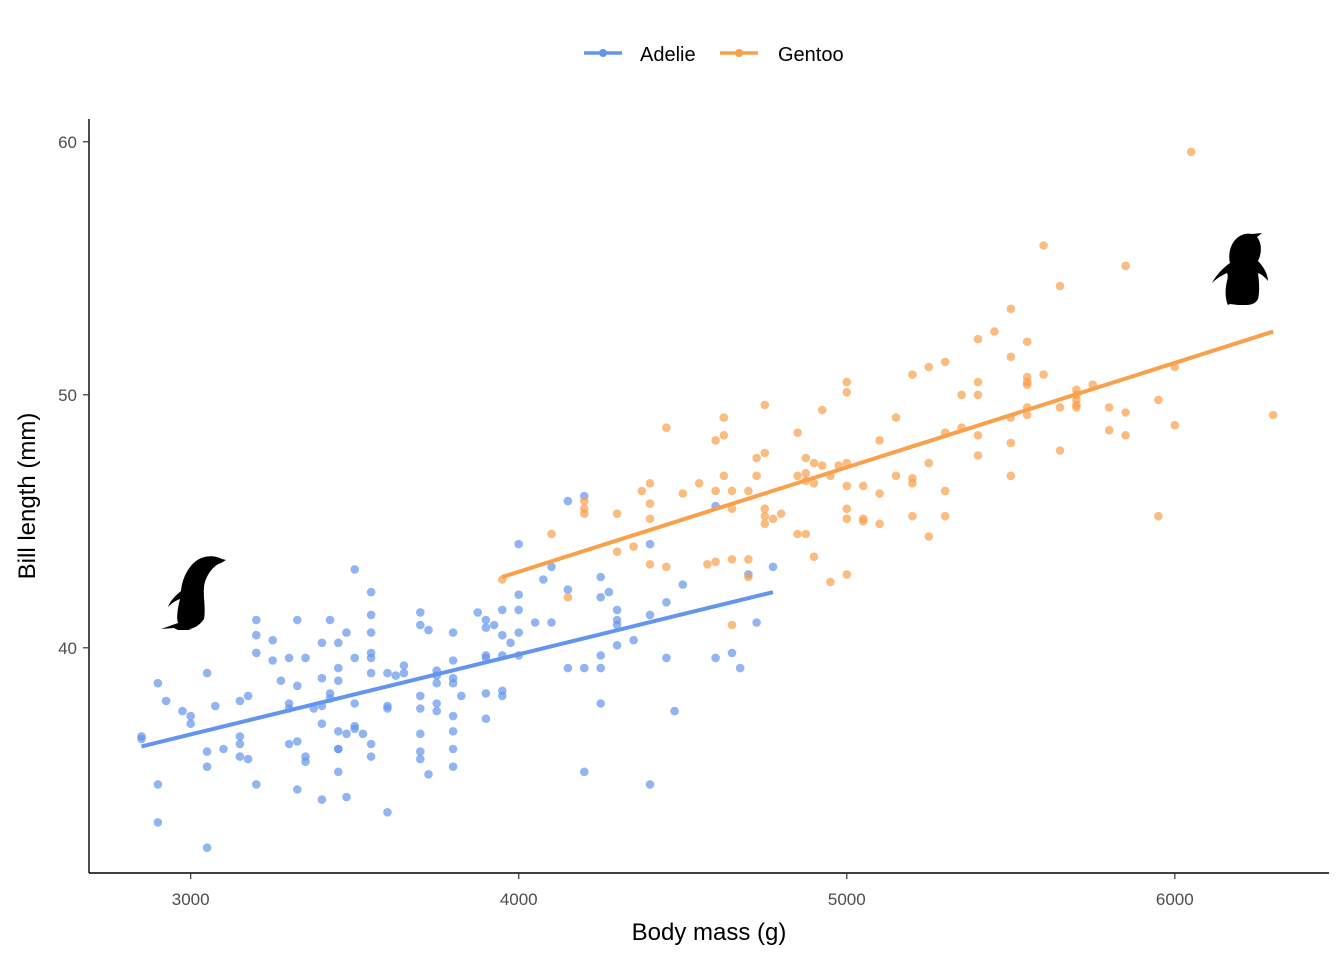  What do you see at coordinates (27, 496) in the screenshot?
I see `y-axis-title: Bill length (mm)` at bounding box center [27, 496].